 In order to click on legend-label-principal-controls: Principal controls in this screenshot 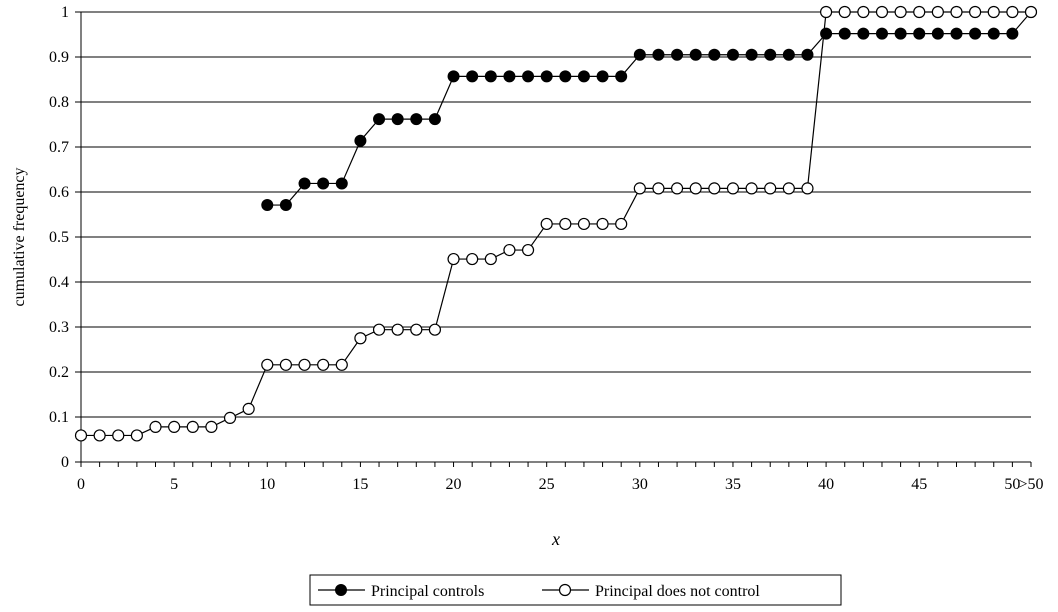, I will do `click(427, 591)`.